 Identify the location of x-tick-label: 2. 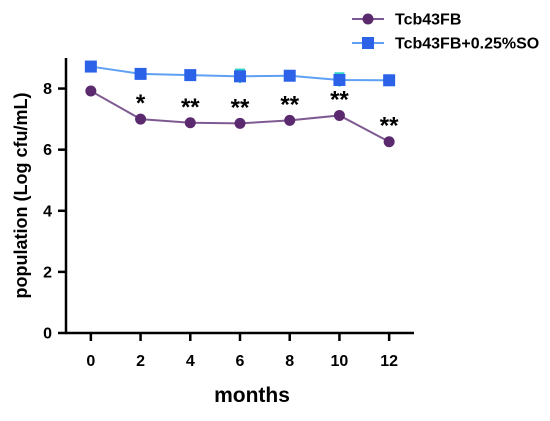
(140, 361).